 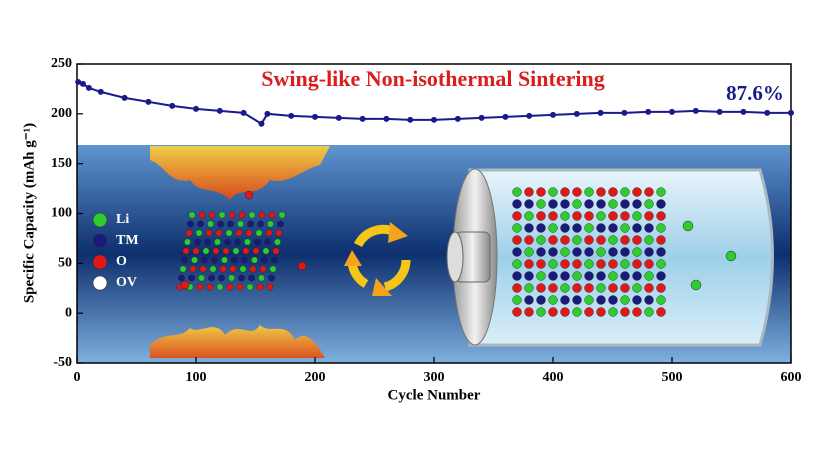 What do you see at coordinates (455, 257) in the screenshot?
I see `battery-terminal-end` at bounding box center [455, 257].